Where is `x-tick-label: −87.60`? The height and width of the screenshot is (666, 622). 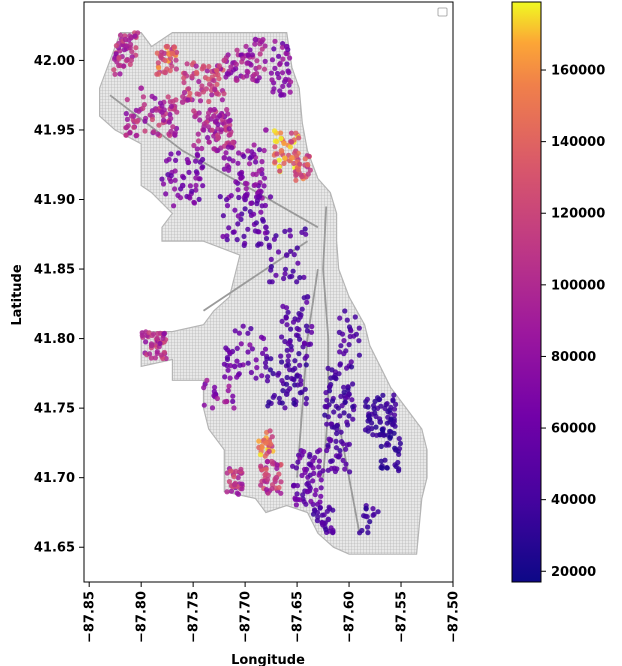
x-tick-label: −87.60 is located at coordinates (350, 617).